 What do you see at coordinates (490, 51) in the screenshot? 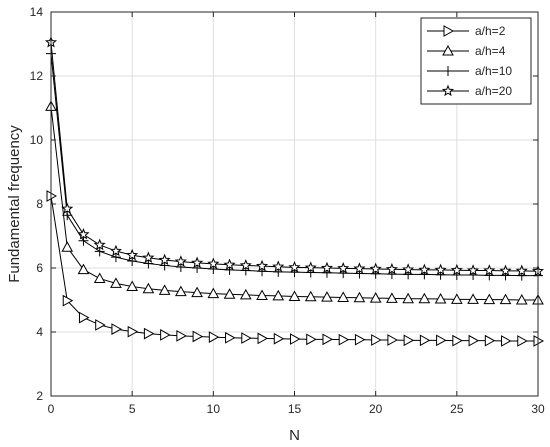
I see `legend-label: a/h=4` at bounding box center [490, 51].